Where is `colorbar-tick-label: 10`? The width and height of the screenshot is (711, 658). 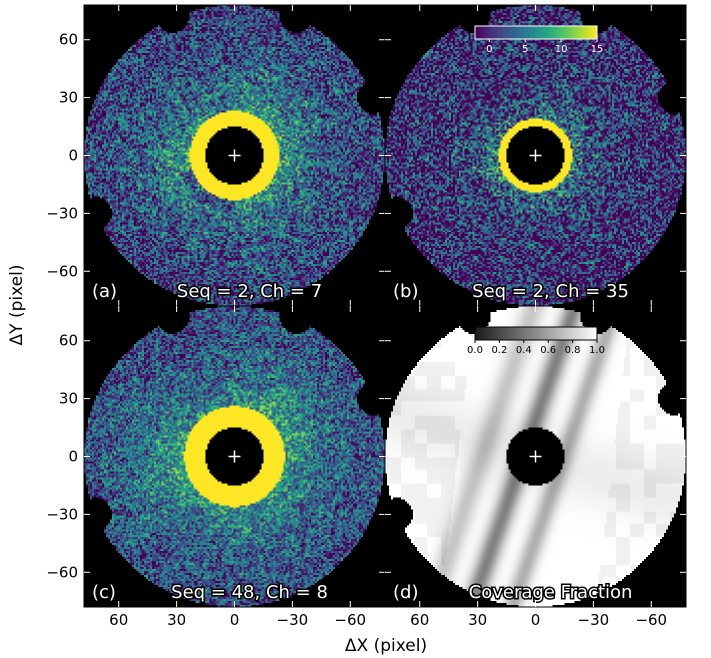 colorbar-tick-label: 10 is located at coordinates (561, 49).